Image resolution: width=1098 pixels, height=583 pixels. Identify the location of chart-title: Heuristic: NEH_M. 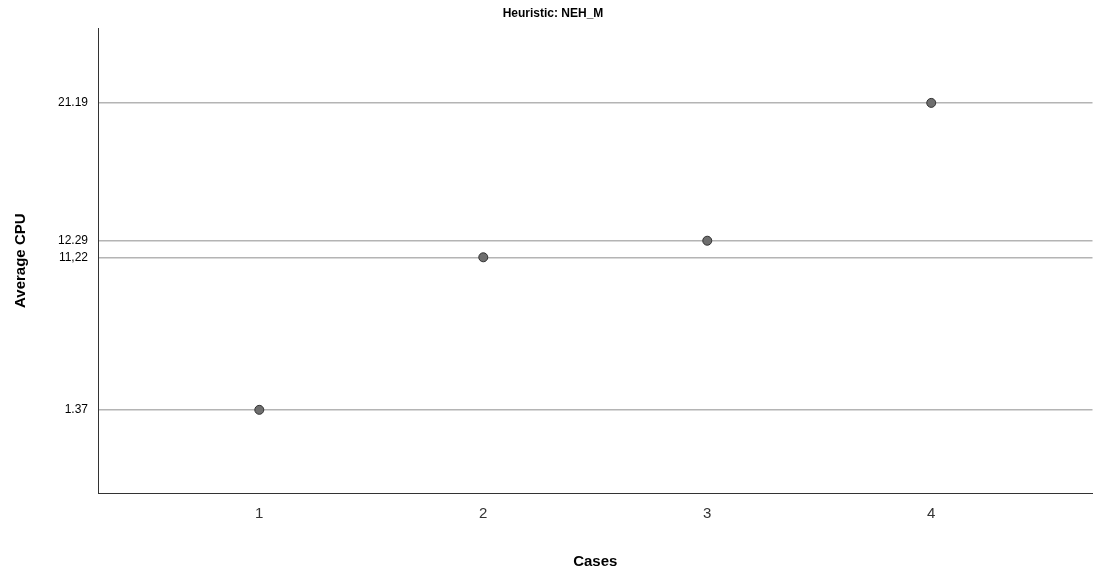
(553, 12).